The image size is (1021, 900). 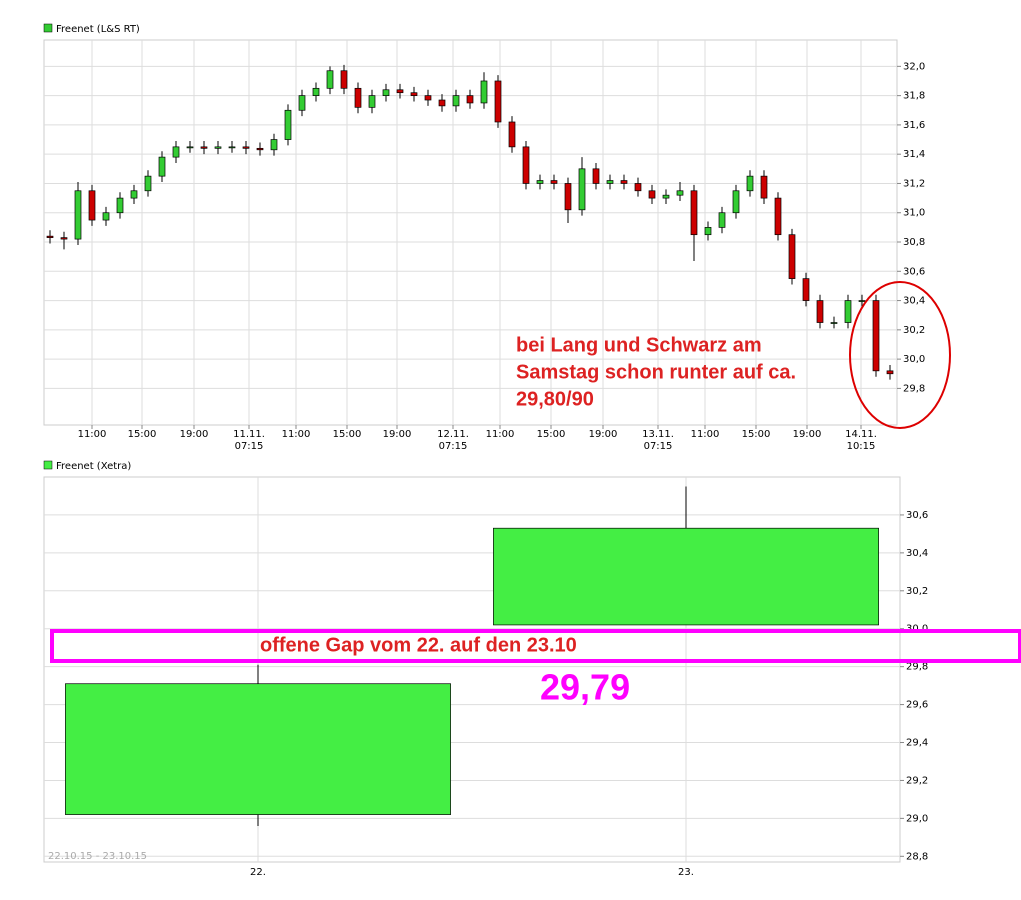 I want to click on x-tick-label: 12.11. 07:15, so click(x=453, y=440).